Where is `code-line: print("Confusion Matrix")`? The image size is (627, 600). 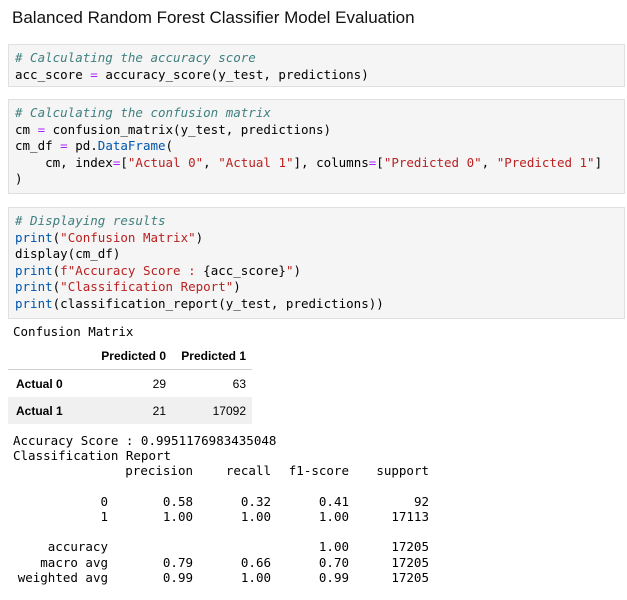 code-line: print("Confusion Matrix") is located at coordinates (319, 238).